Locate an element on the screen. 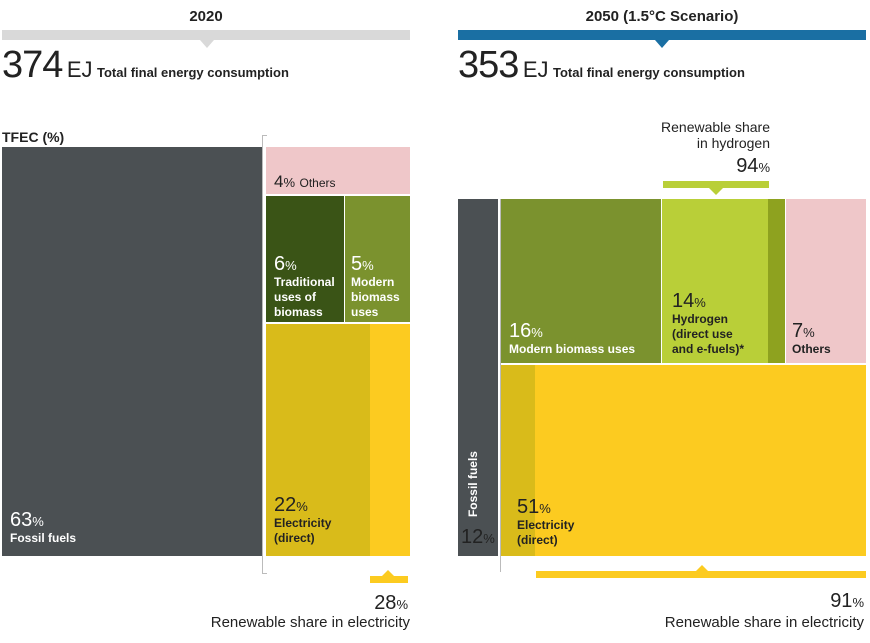 Image resolution: width=870 pixels, height=643 pixels. bracket-2050 is located at coordinates (499, 385).